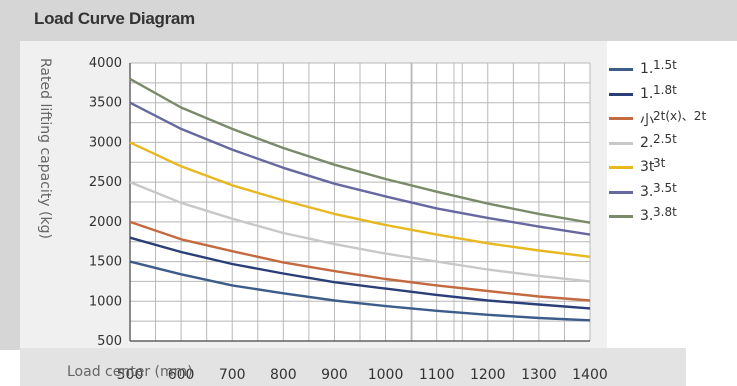 The width and height of the screenshot is (737, 386). What do you see at coordinates (590, 375) in the screenshot?
I see `x-tick-label: 1400` at bounding box center [590, 375].